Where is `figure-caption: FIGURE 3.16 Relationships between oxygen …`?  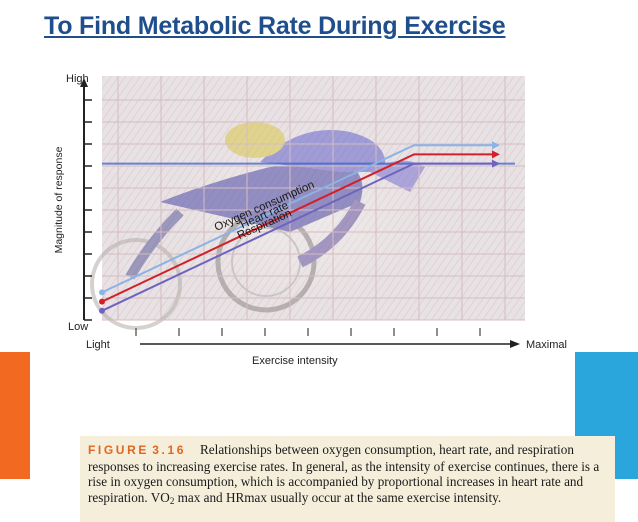
figure-caption: FIGURE 3.16 Relationships between oxygen … is located at coordinates (347, 479).